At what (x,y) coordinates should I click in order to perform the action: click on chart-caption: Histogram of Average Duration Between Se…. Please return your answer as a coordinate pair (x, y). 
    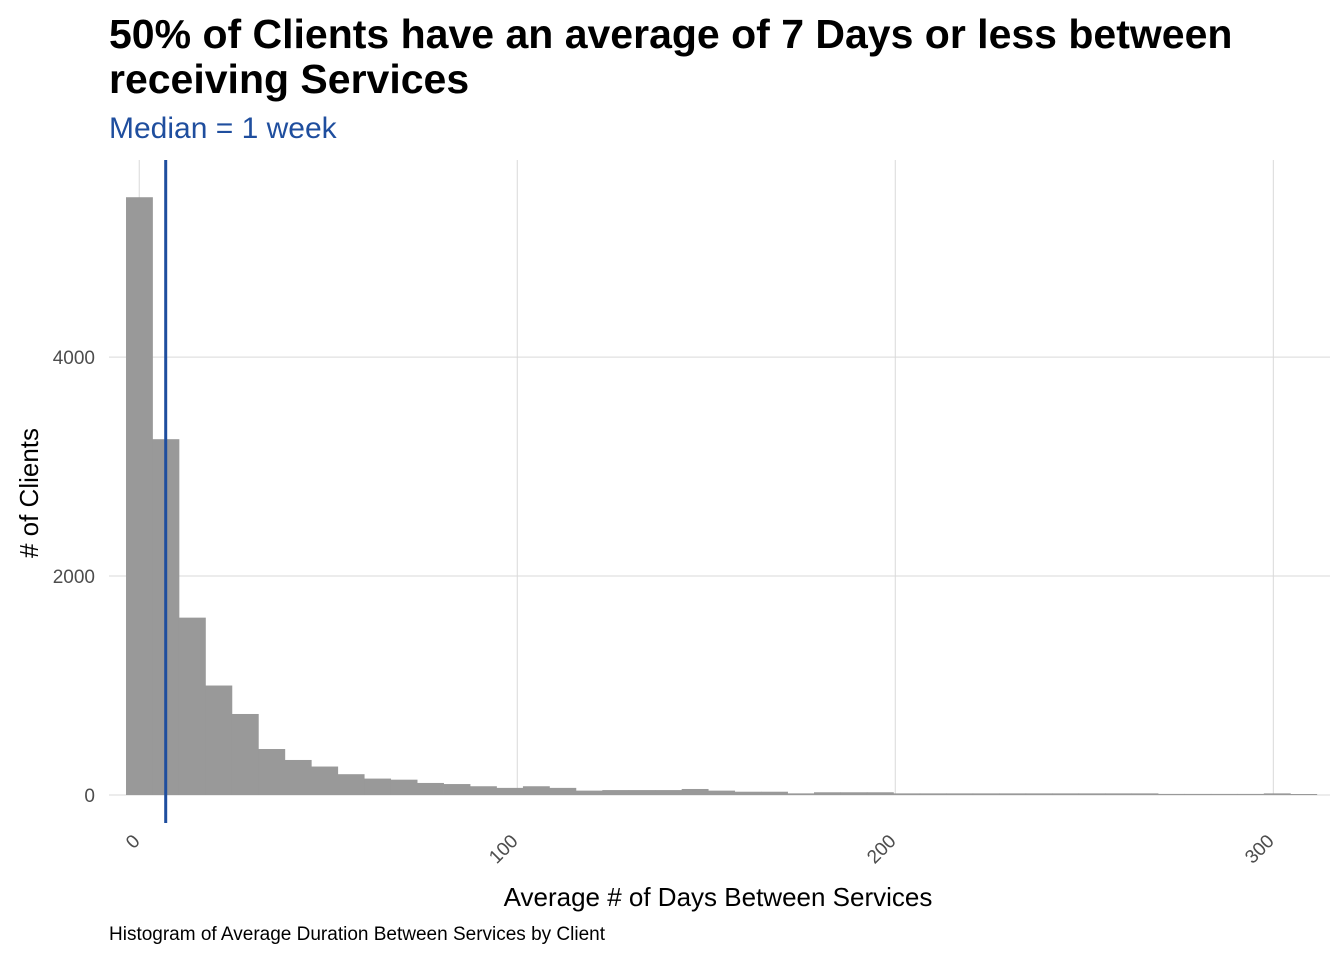
    Looking at the image, I should click on (357, 934).